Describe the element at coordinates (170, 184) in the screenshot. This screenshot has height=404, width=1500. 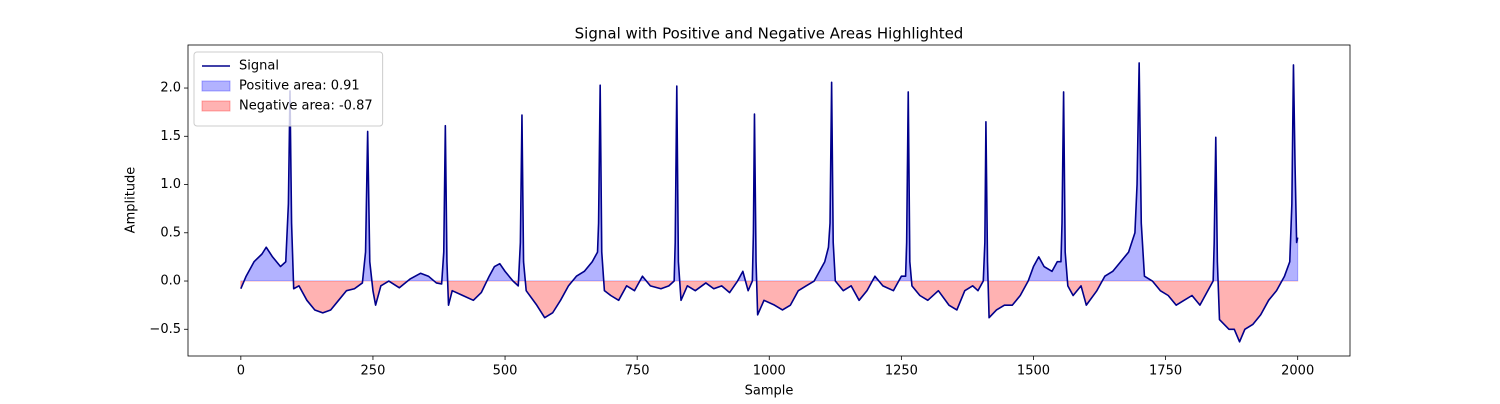
I see `y-tick-label: 1.0` at that location.